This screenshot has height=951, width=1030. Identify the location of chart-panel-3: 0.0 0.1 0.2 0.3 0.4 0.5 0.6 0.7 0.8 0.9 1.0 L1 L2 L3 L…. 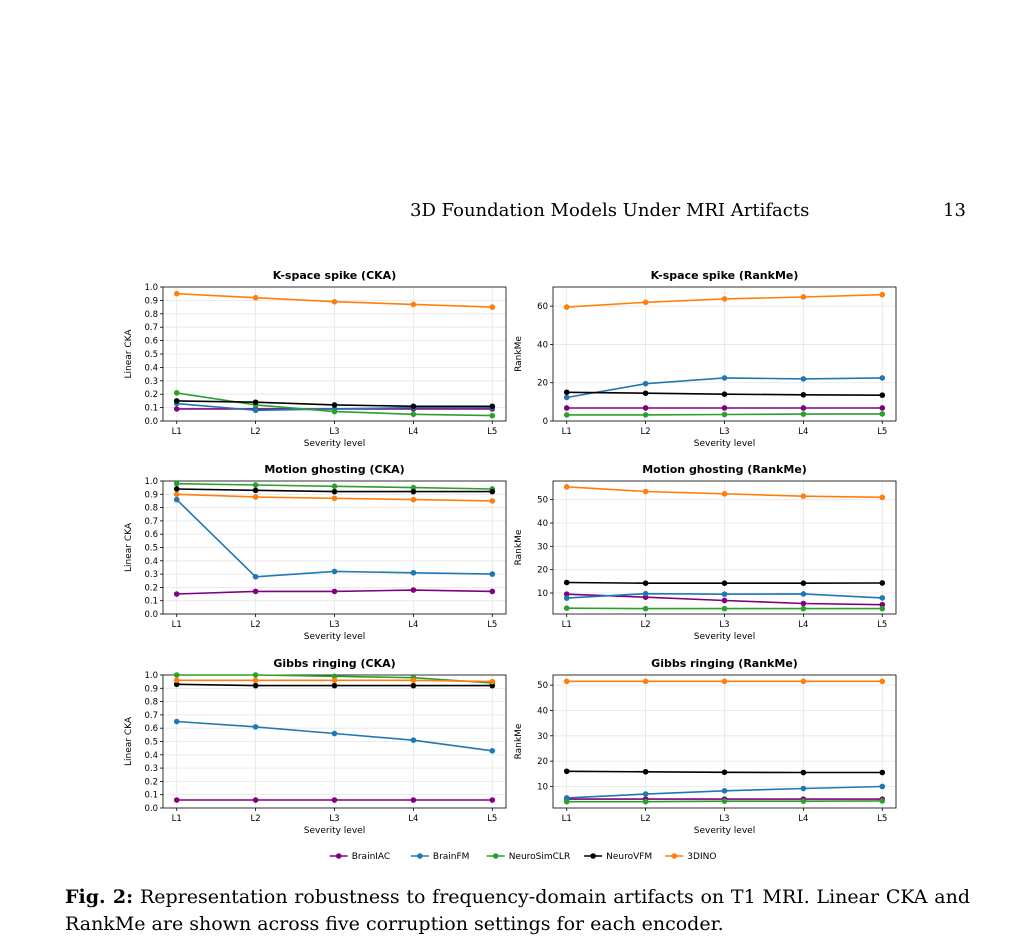
(315, 552).